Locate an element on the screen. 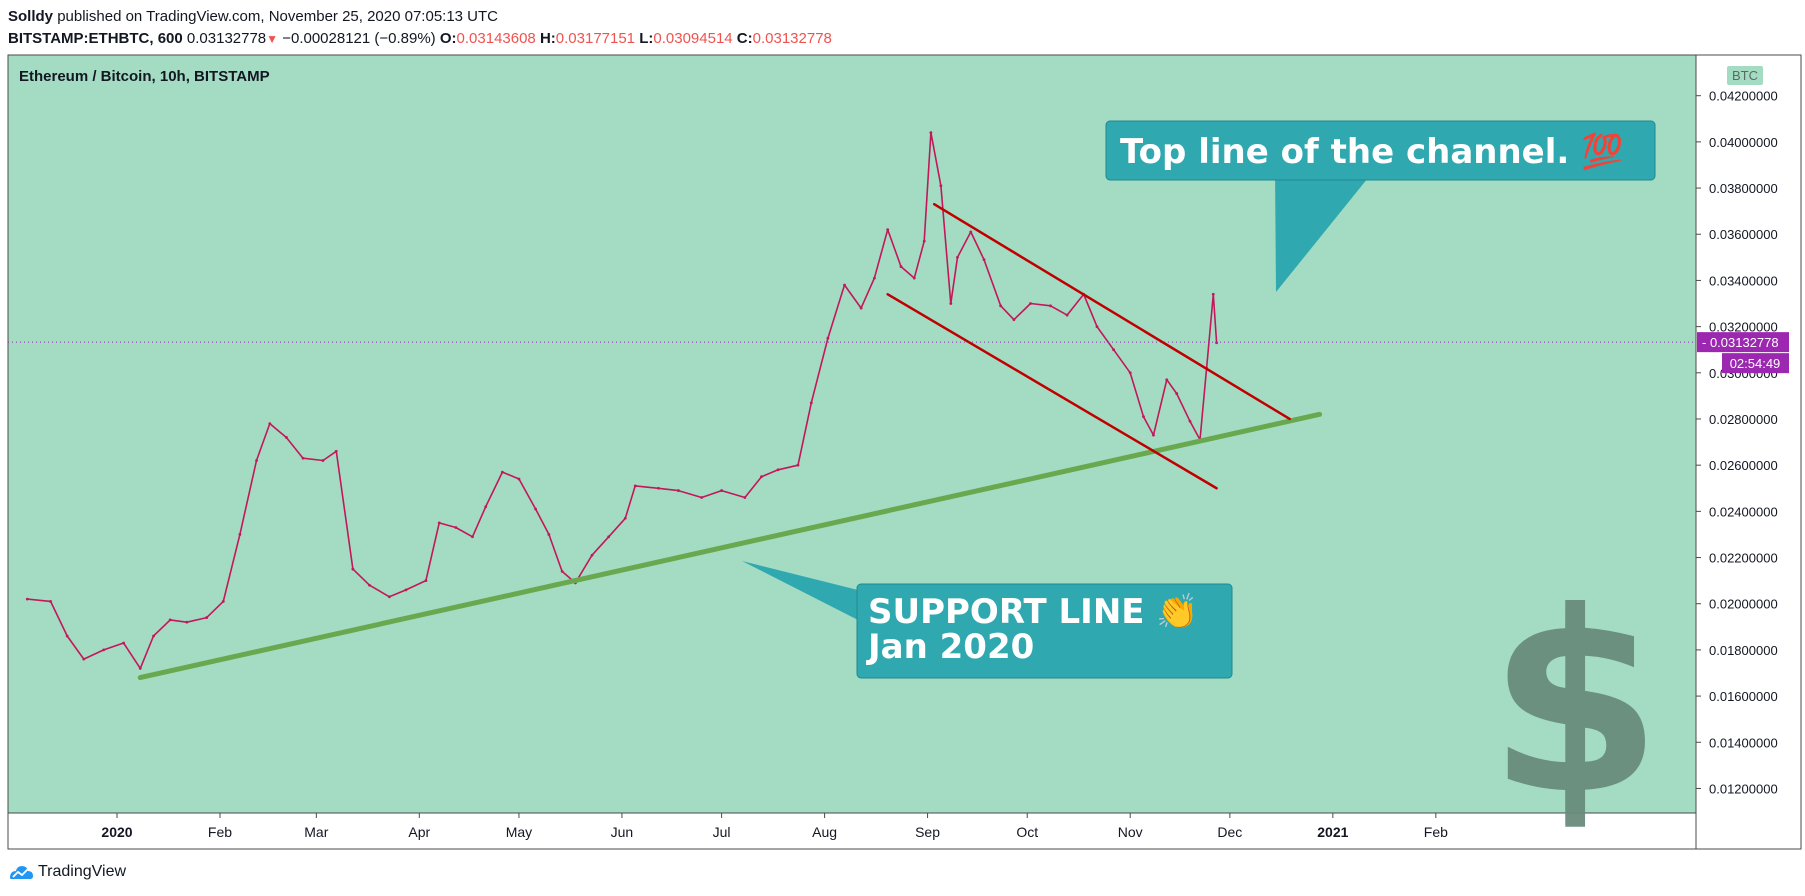 The width and height of the screenshot is (1805, 896). y-tick-label: 0.04000000 is located at coordinates (1743, 142).